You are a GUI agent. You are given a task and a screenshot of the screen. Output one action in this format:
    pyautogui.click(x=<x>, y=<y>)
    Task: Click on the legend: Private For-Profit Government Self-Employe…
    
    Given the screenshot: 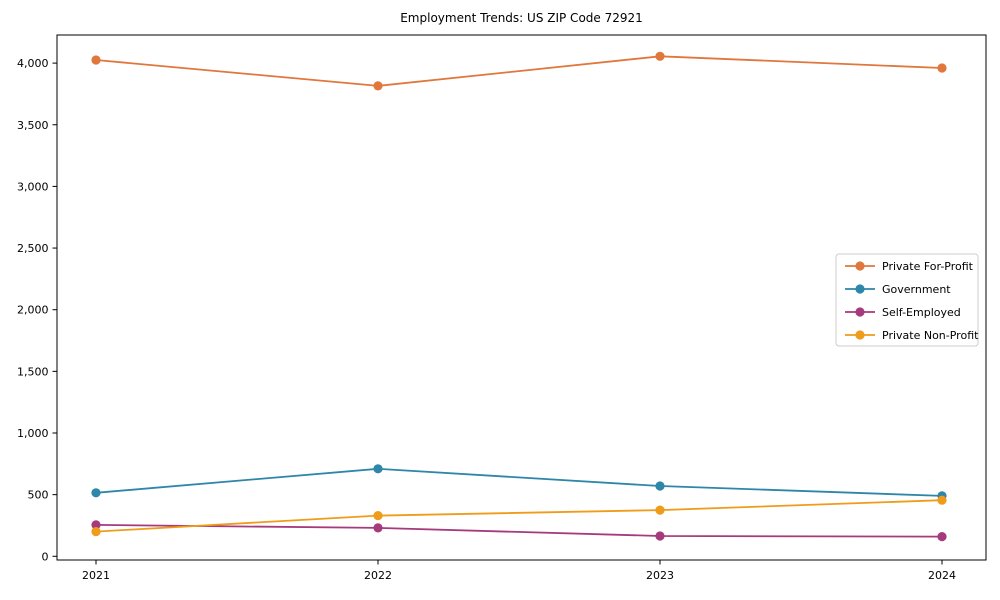 What is the action you would take?
    pyautogui.click(x=907, y=300)
    